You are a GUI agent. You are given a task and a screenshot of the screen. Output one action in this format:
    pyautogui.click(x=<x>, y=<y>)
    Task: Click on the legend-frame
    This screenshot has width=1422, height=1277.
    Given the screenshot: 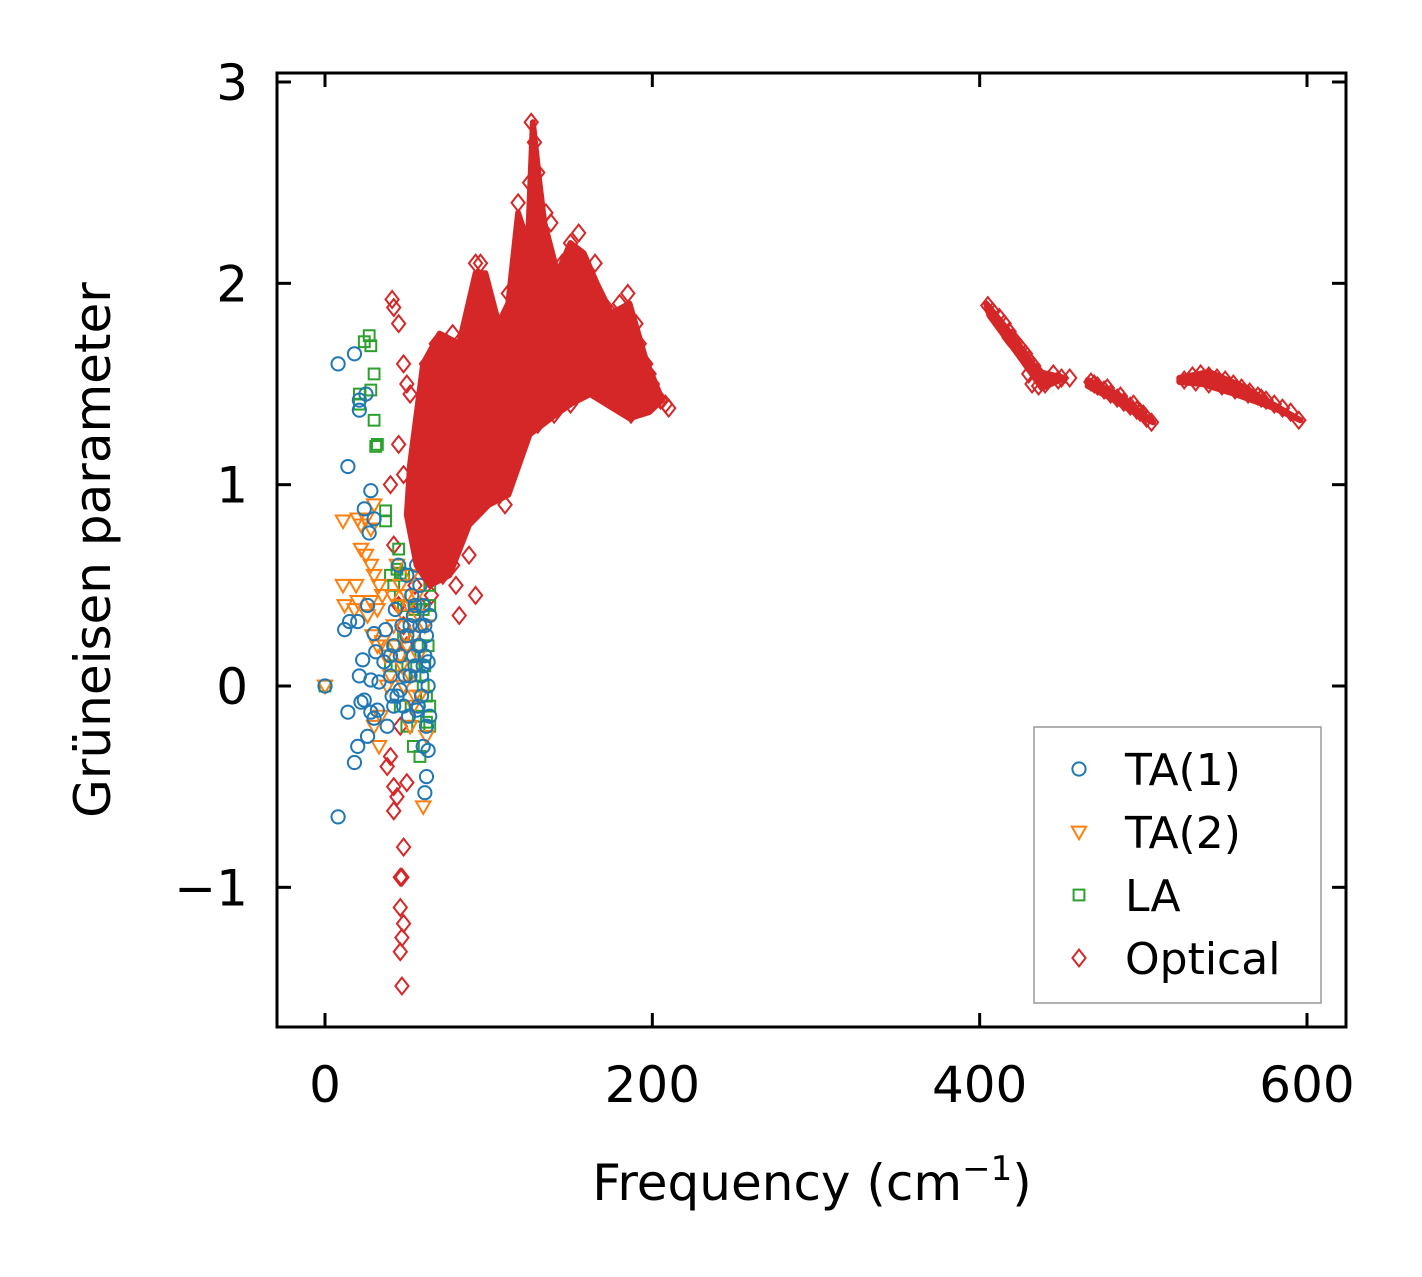 What is the action you would take?
    pyautogui.click(x=1177, y=865)
    